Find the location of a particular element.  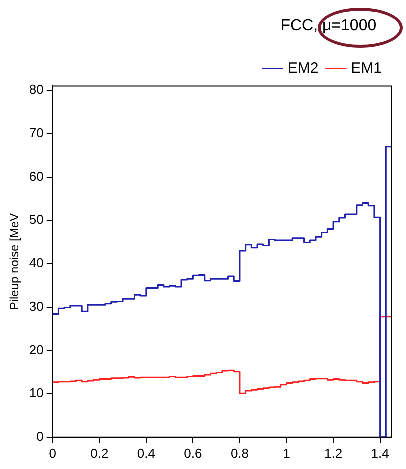

y-tick-label: 30 is located at coordinates (36, 306).